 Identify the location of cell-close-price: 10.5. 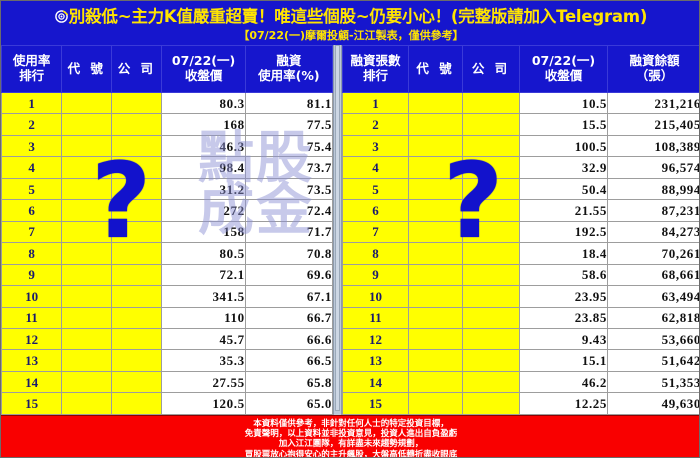
(563, 103).